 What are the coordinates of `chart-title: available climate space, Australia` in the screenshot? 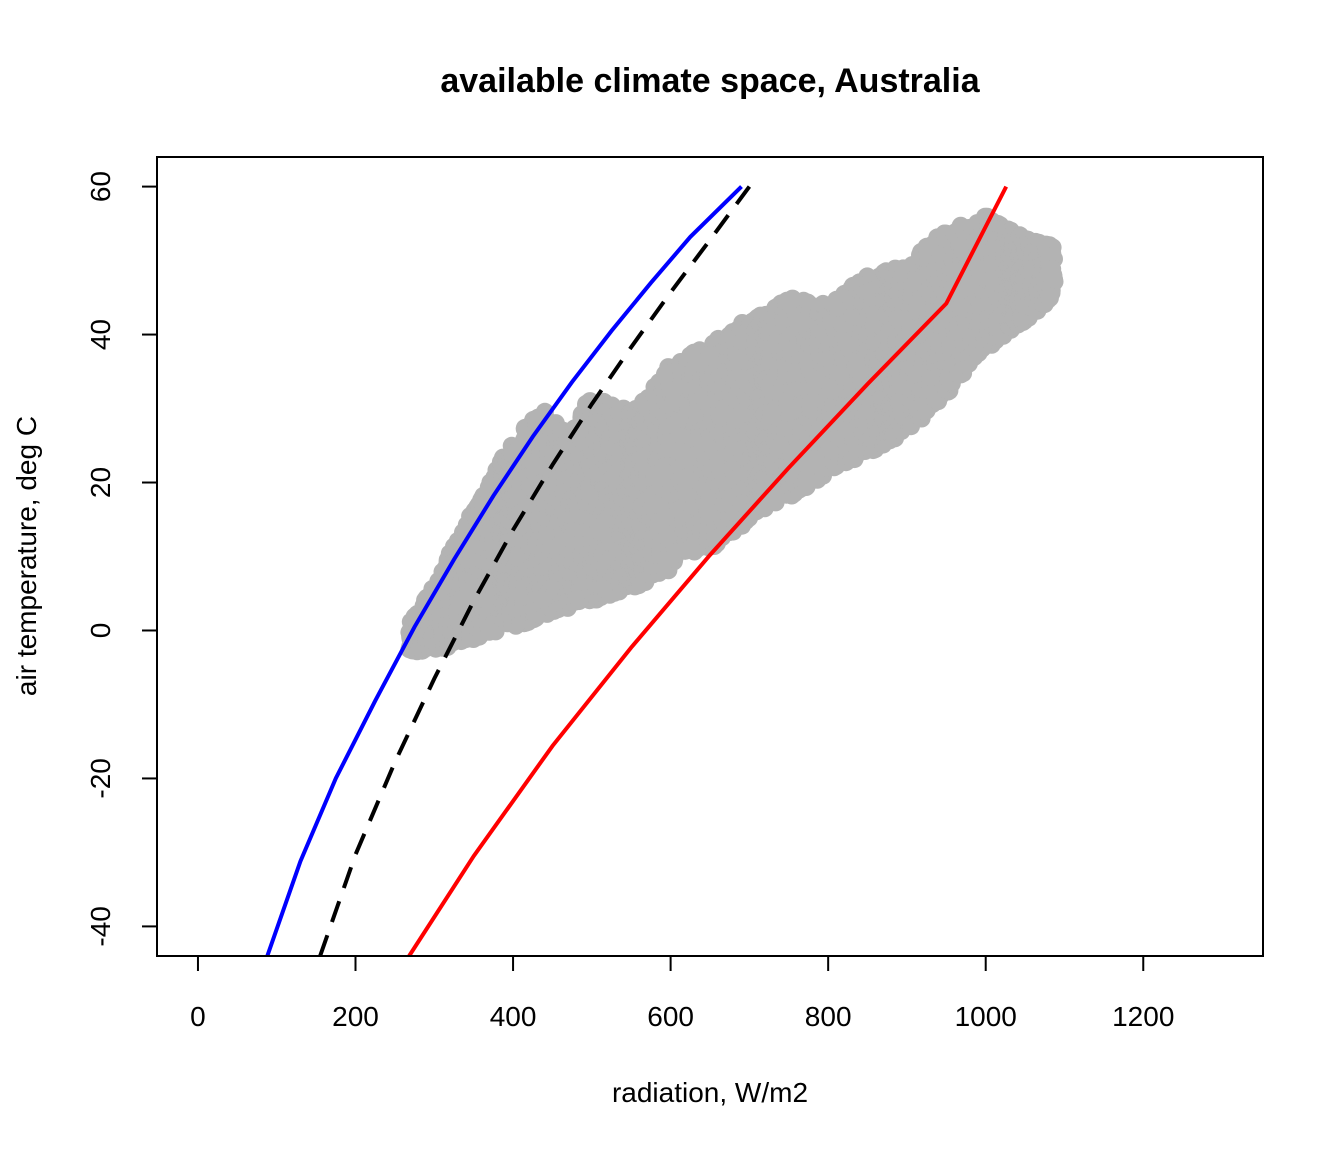 It's located at (710, 81).